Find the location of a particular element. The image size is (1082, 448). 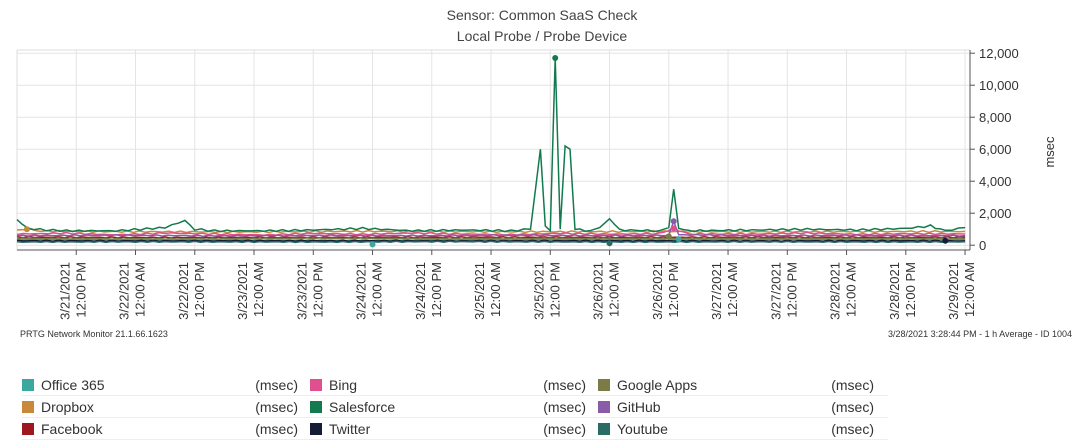

series-marker-youtube is located at coordinates (609, 243).